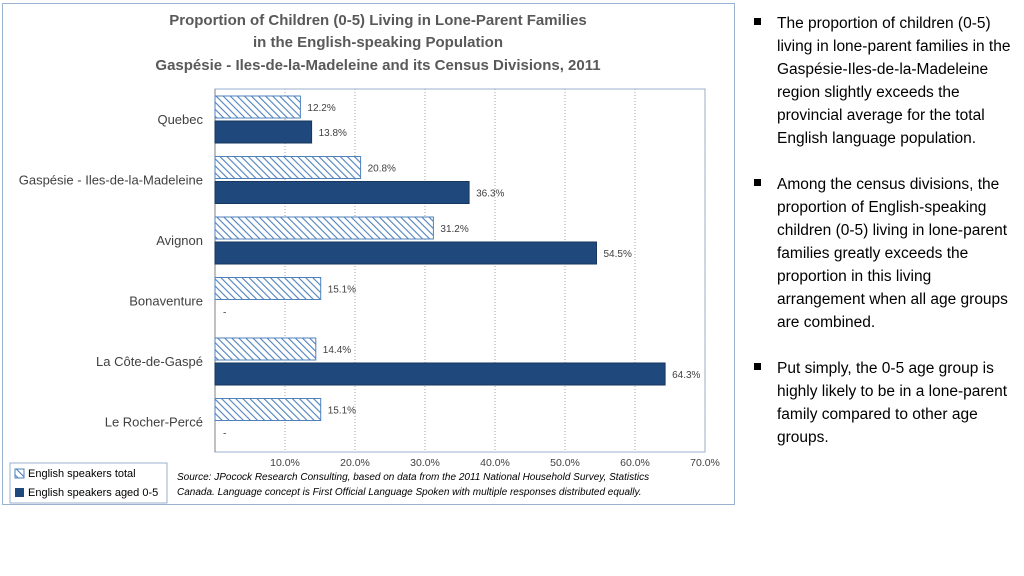 The height and width of the screenshot is (576, 1024). What do you see at coordinates (382, 169) in the screenshot?
I see `data-label: 20.8%` at bounding box center [382, 169].